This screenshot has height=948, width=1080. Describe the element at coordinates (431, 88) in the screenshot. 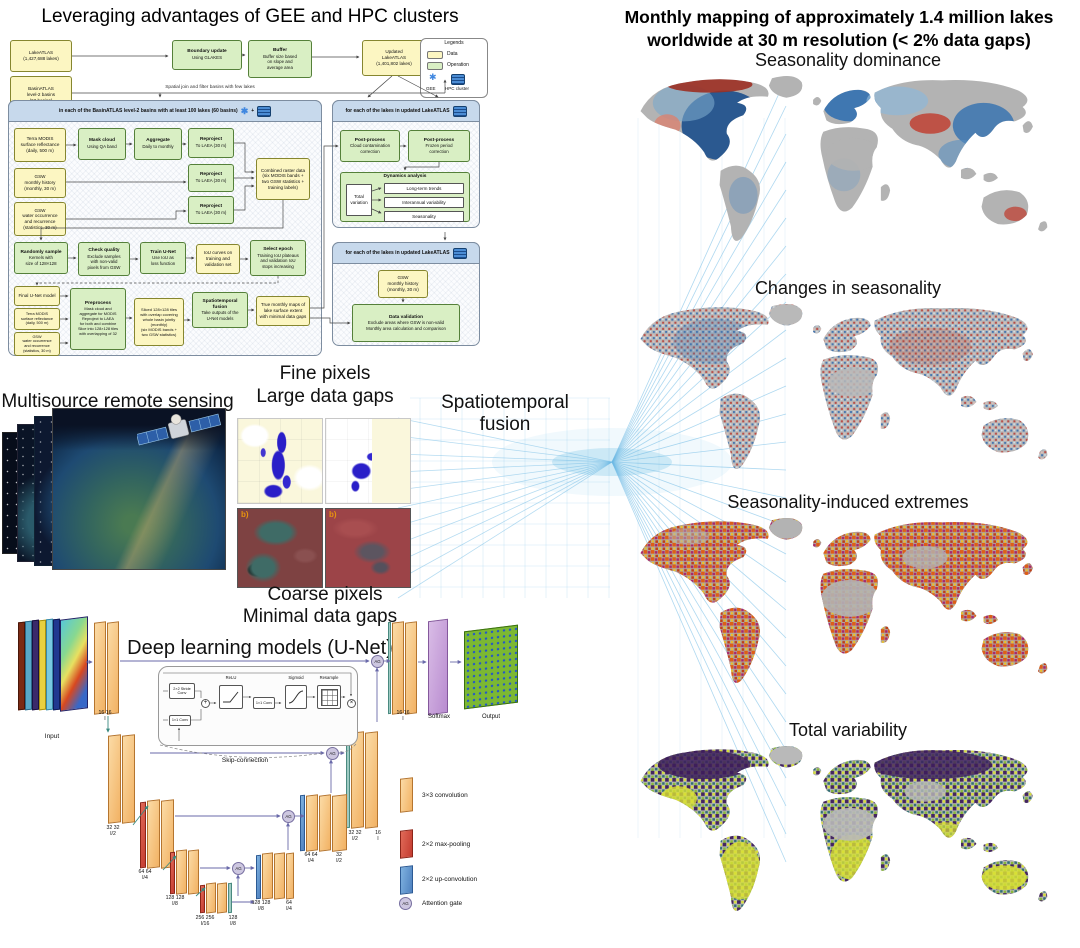

I see `legend-gee-label: GEE` at that location.